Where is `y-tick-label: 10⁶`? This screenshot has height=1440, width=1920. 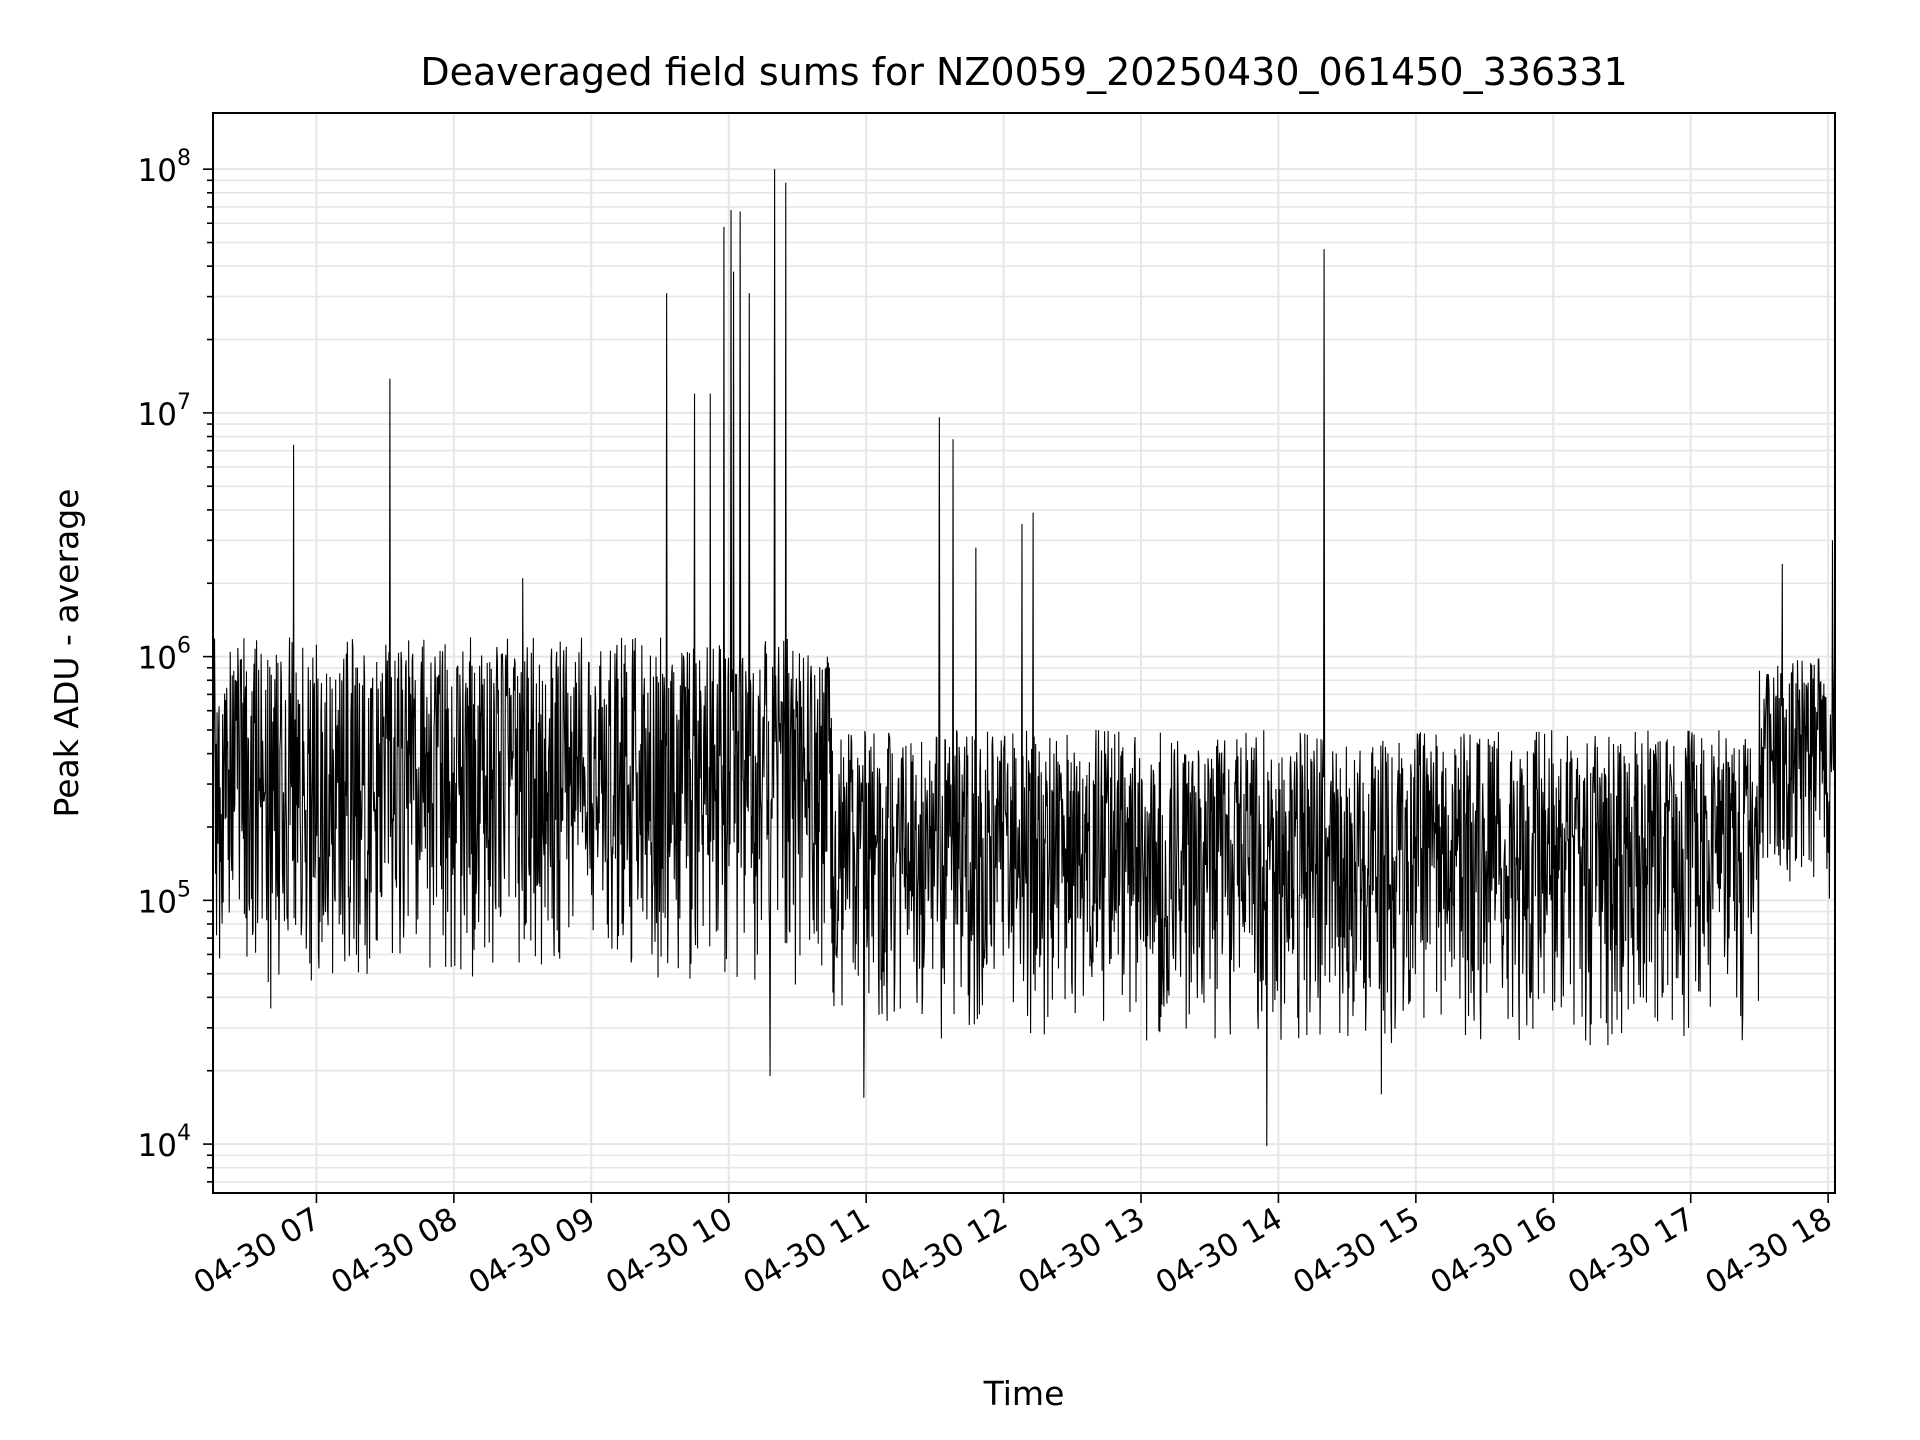
y-tick-label: 10⁶ is located at coordinates (164, 655).